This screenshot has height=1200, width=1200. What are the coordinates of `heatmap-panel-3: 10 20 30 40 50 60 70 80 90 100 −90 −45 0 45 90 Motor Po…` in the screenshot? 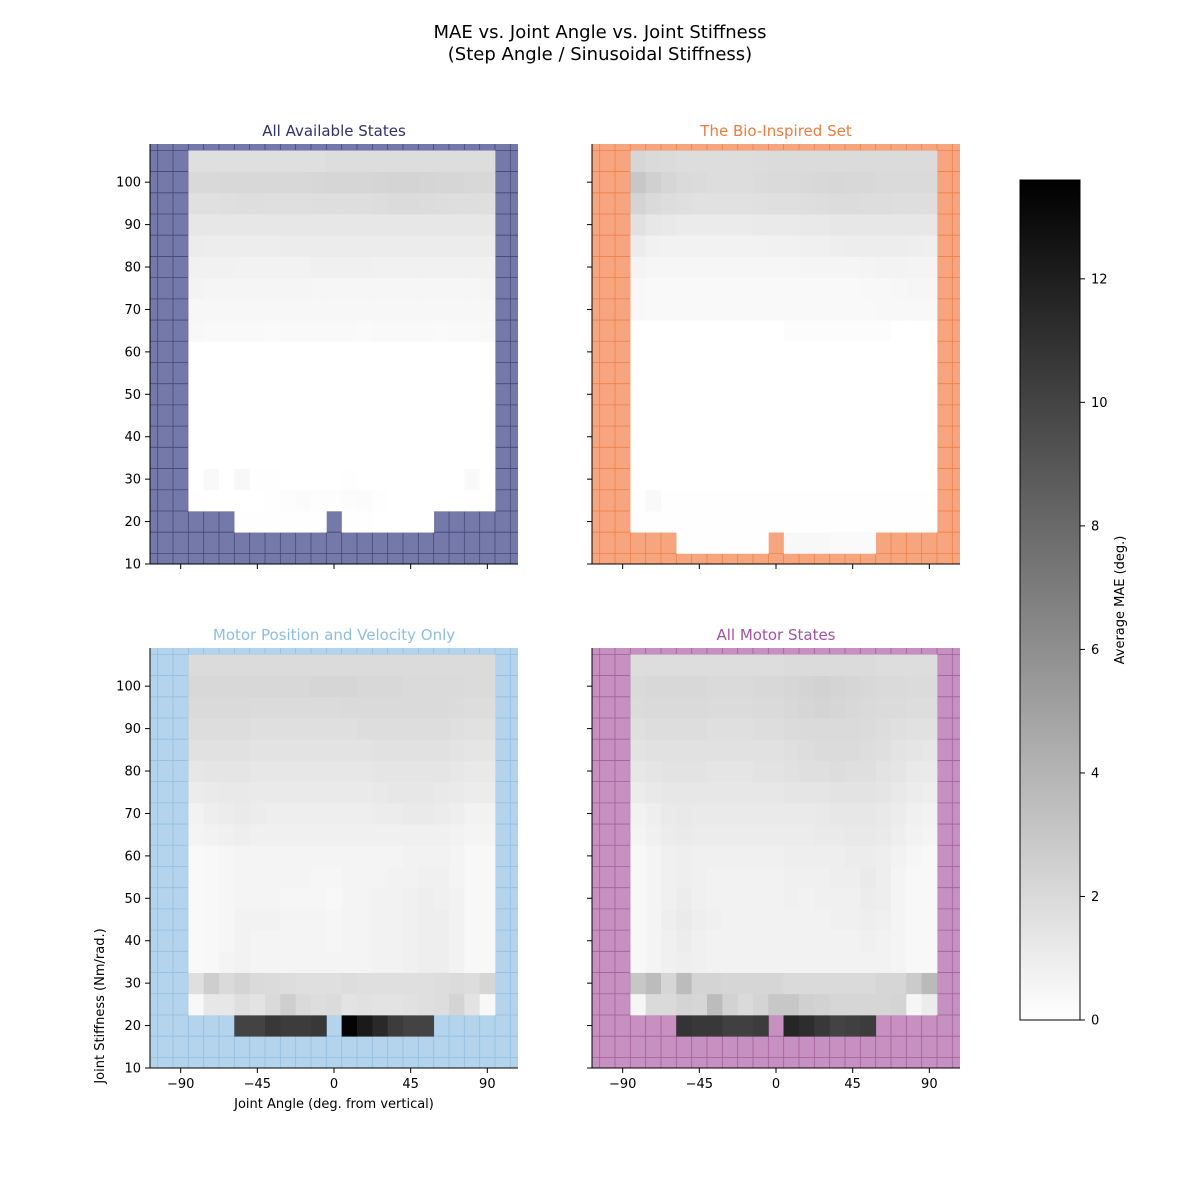 It's located at (305, 869).